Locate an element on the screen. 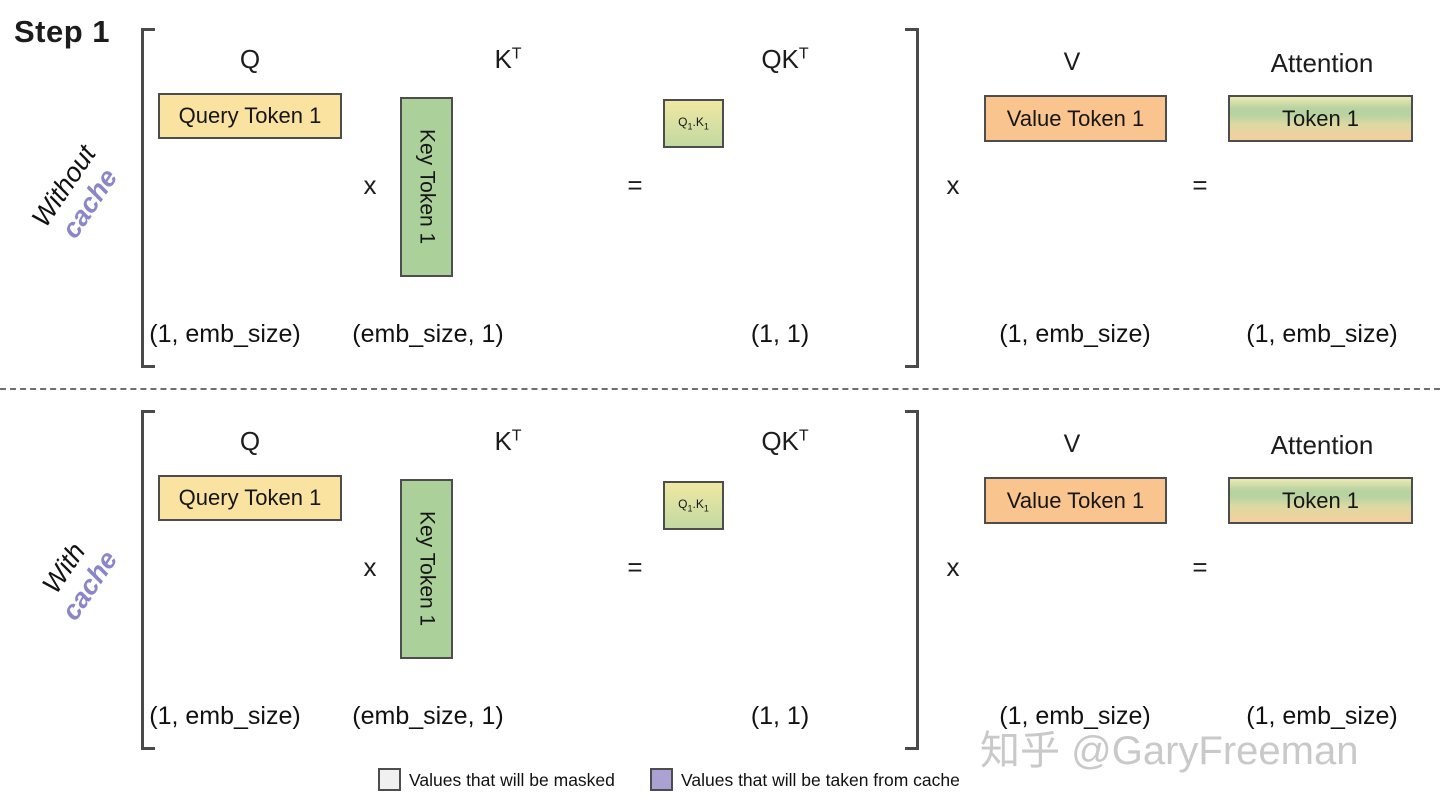 Image resolution: width=1440 pixels, height=810 pixels. legend-masked-swatch is located at coordinates (389, 779).